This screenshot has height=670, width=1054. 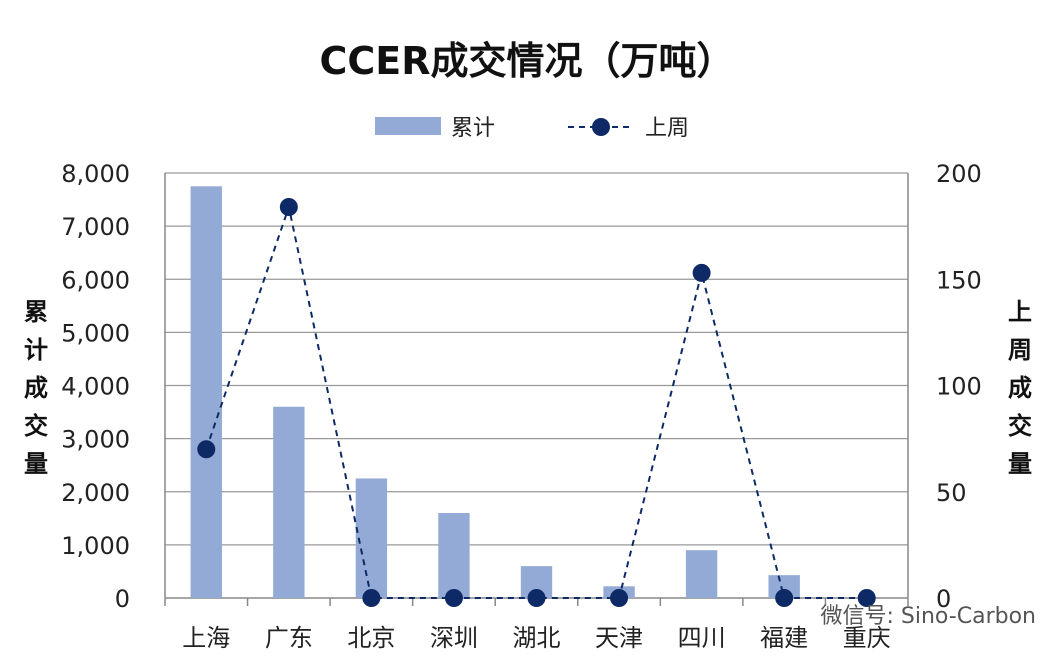 I want to click on y-left-tick-label: 5,000, so click(x=95, y=333).